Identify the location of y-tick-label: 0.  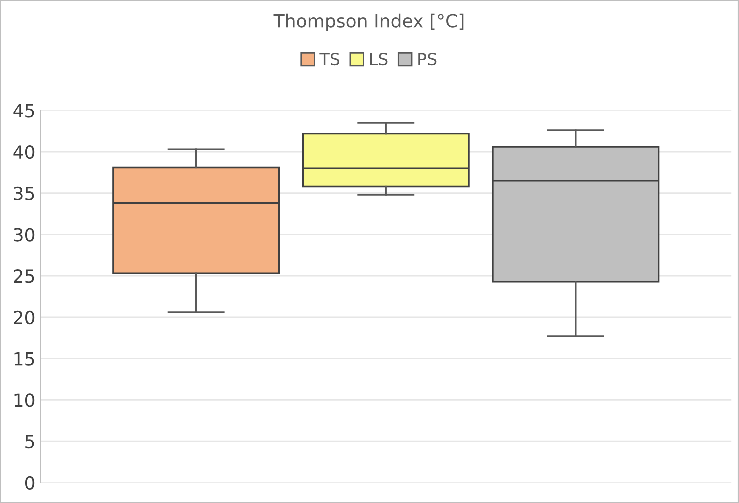
(30, 483).